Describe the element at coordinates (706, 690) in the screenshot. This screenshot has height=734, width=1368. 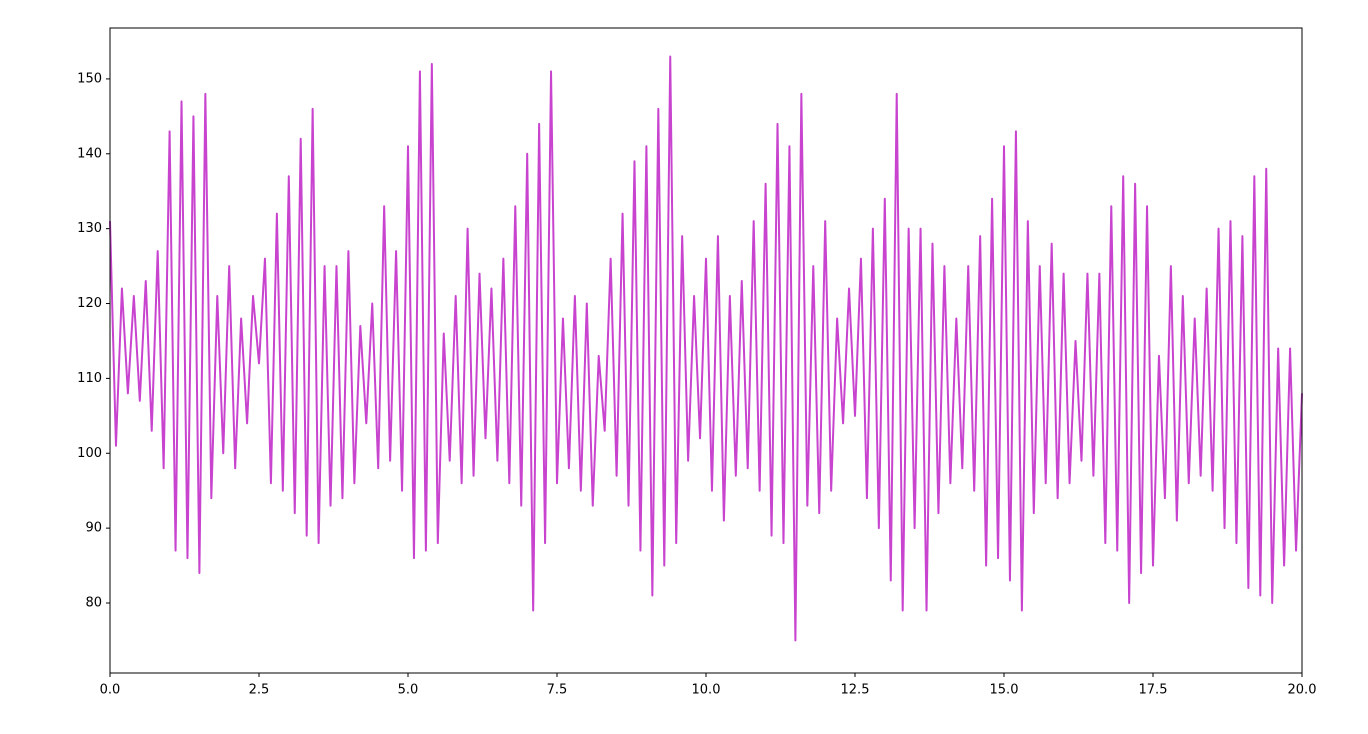
I see `x-tick-label: 10.0` at that location.